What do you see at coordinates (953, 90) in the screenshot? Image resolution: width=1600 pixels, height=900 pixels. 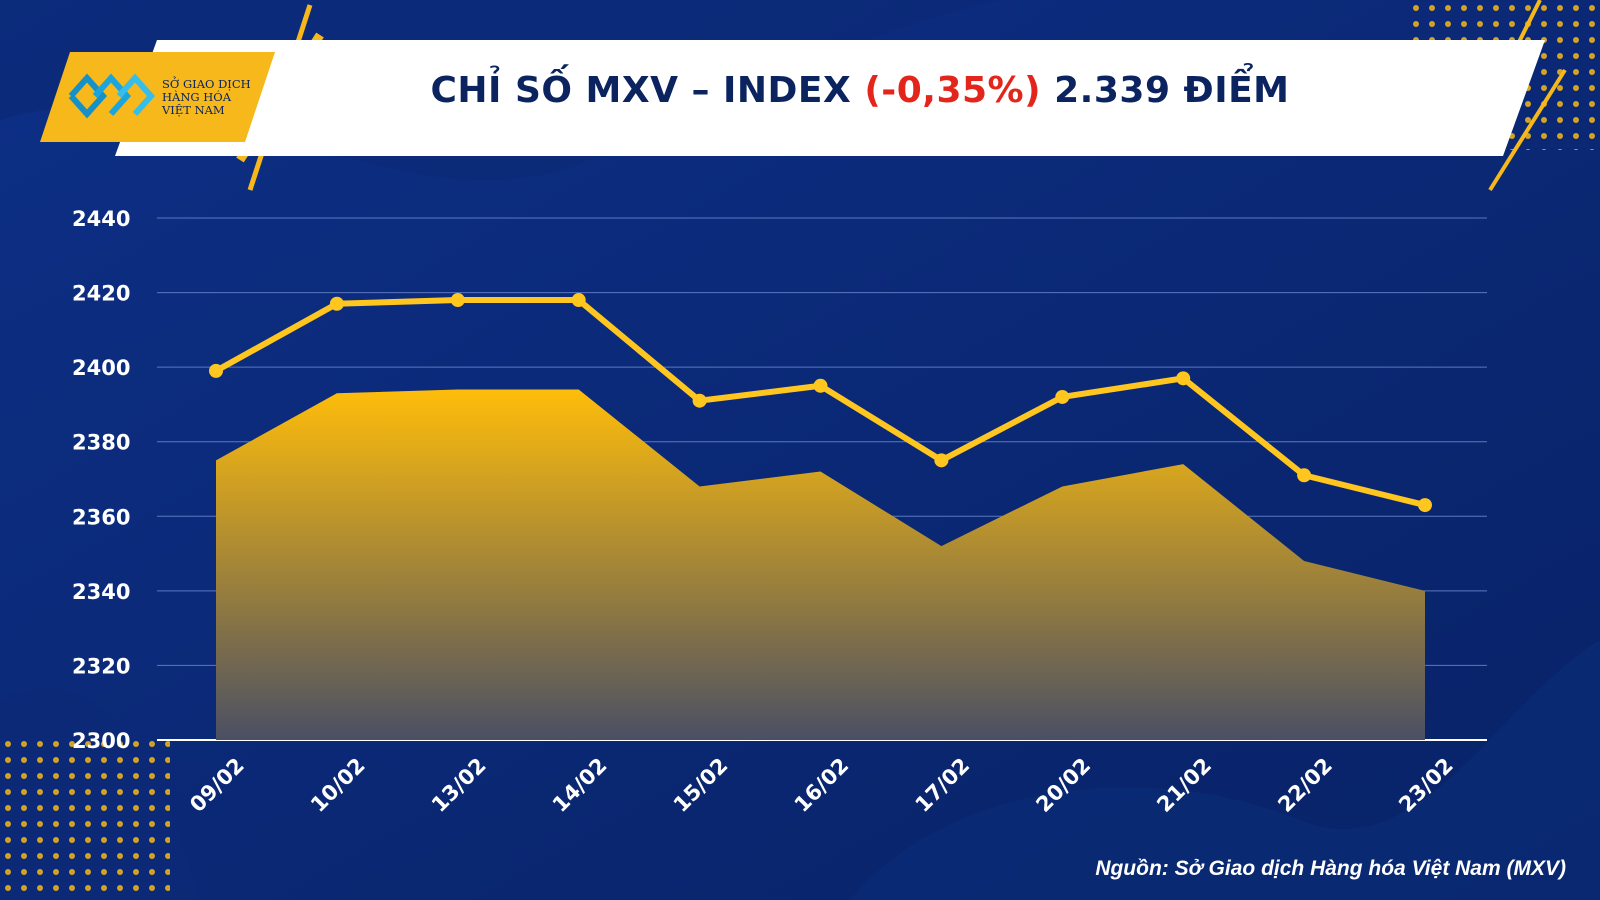 I see `title-change-percent: (-0,35%)` at bounding box center [953, 90].